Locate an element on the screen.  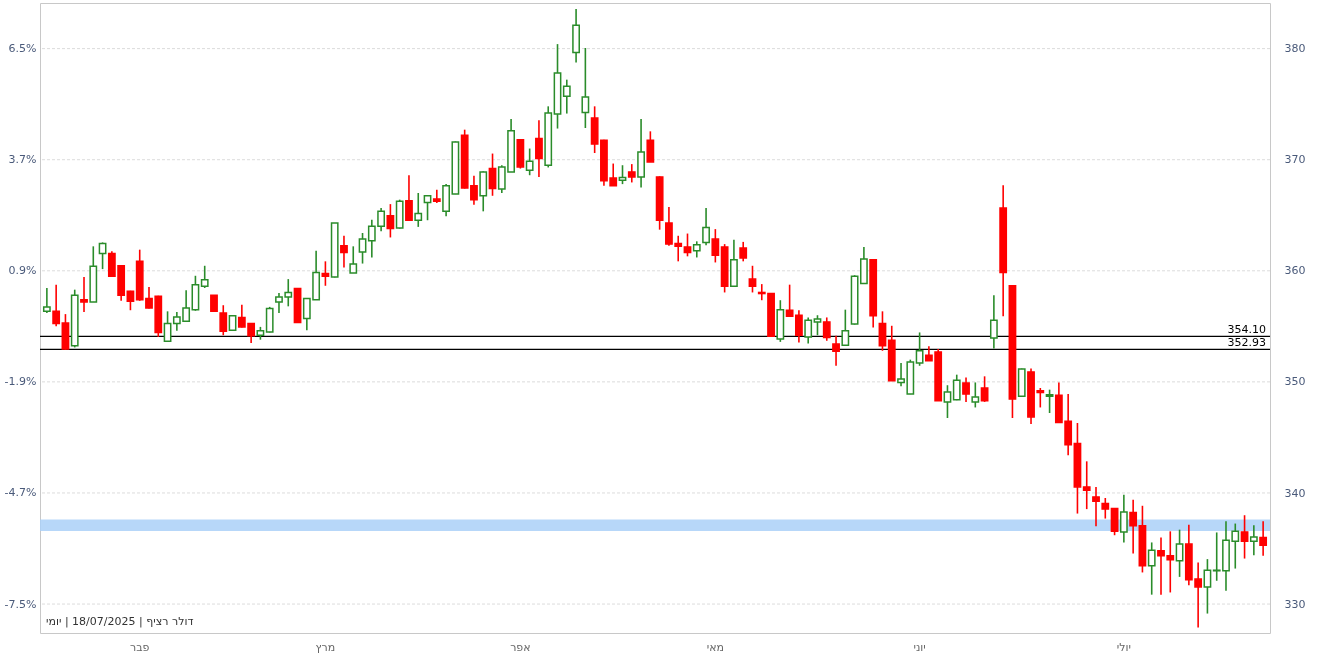
y-tick-label: -1.9% is located at coordinates (20, 382).